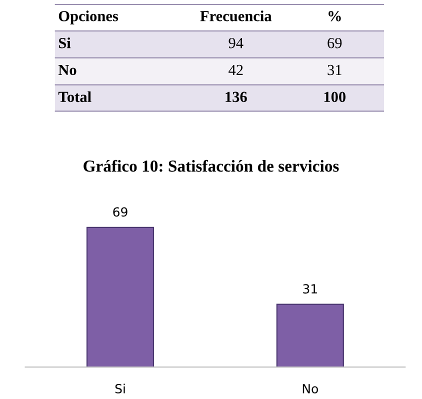  Describe the element at coordinates (236, 16) in the screenshot. I see `text: Frecuencia` at that location.